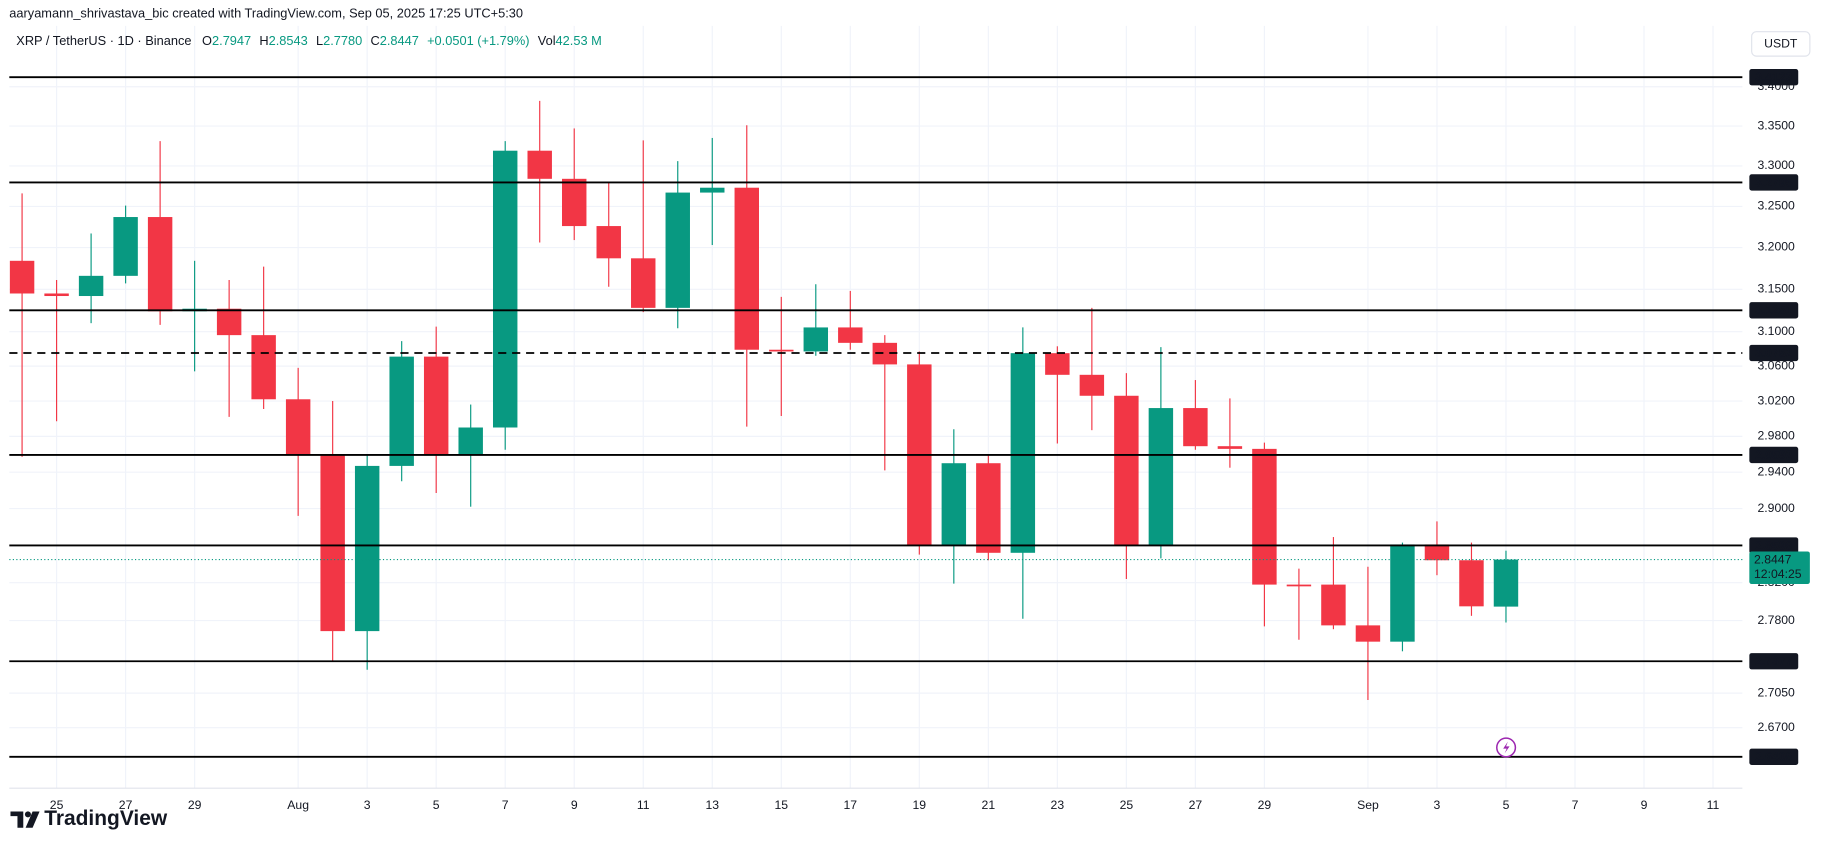  I want to click on y-tick-label: 2.6700, so click(1776, 727).